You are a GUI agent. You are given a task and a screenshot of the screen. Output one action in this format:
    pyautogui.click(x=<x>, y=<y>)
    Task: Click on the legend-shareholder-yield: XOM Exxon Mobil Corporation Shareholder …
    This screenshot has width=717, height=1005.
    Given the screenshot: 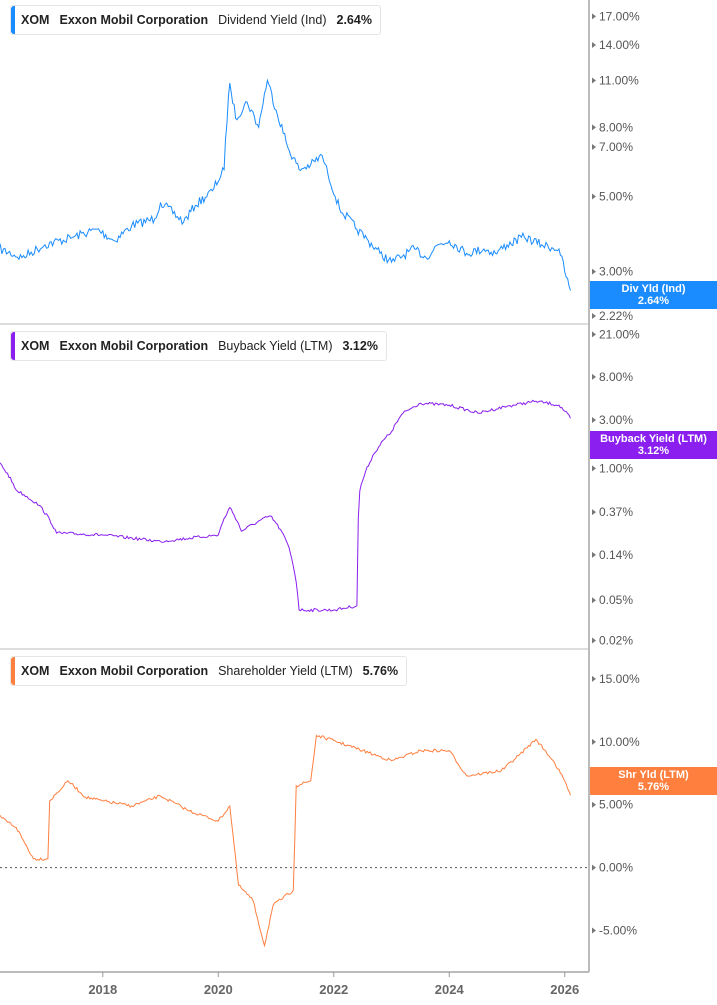 What is the action you would take?
    pyautogui.click(x=209, y=671)
    